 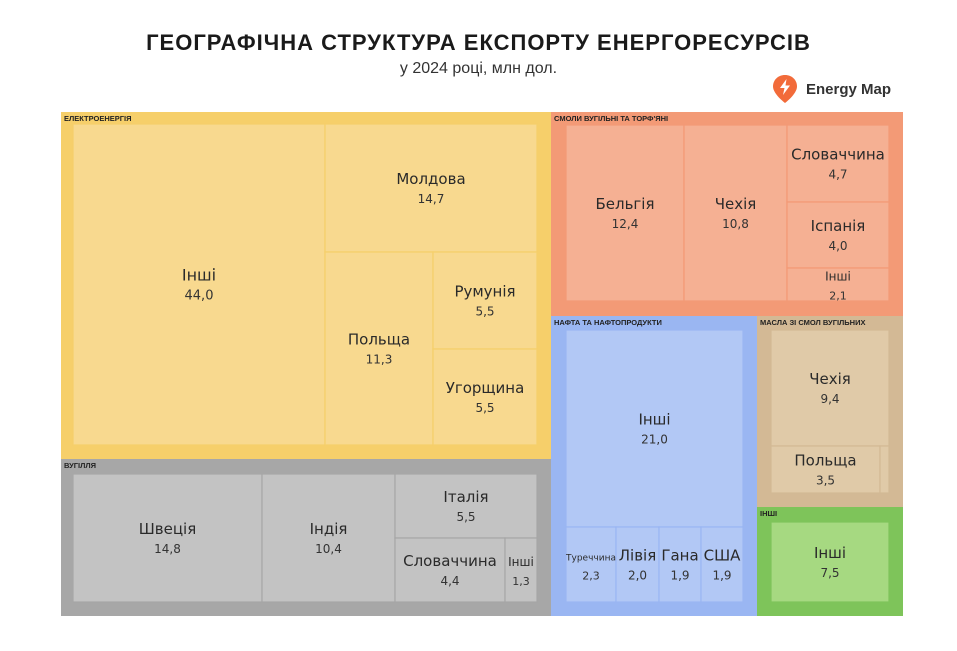 I want to click on tile-value: 21,0, so click(x=654, y=440).